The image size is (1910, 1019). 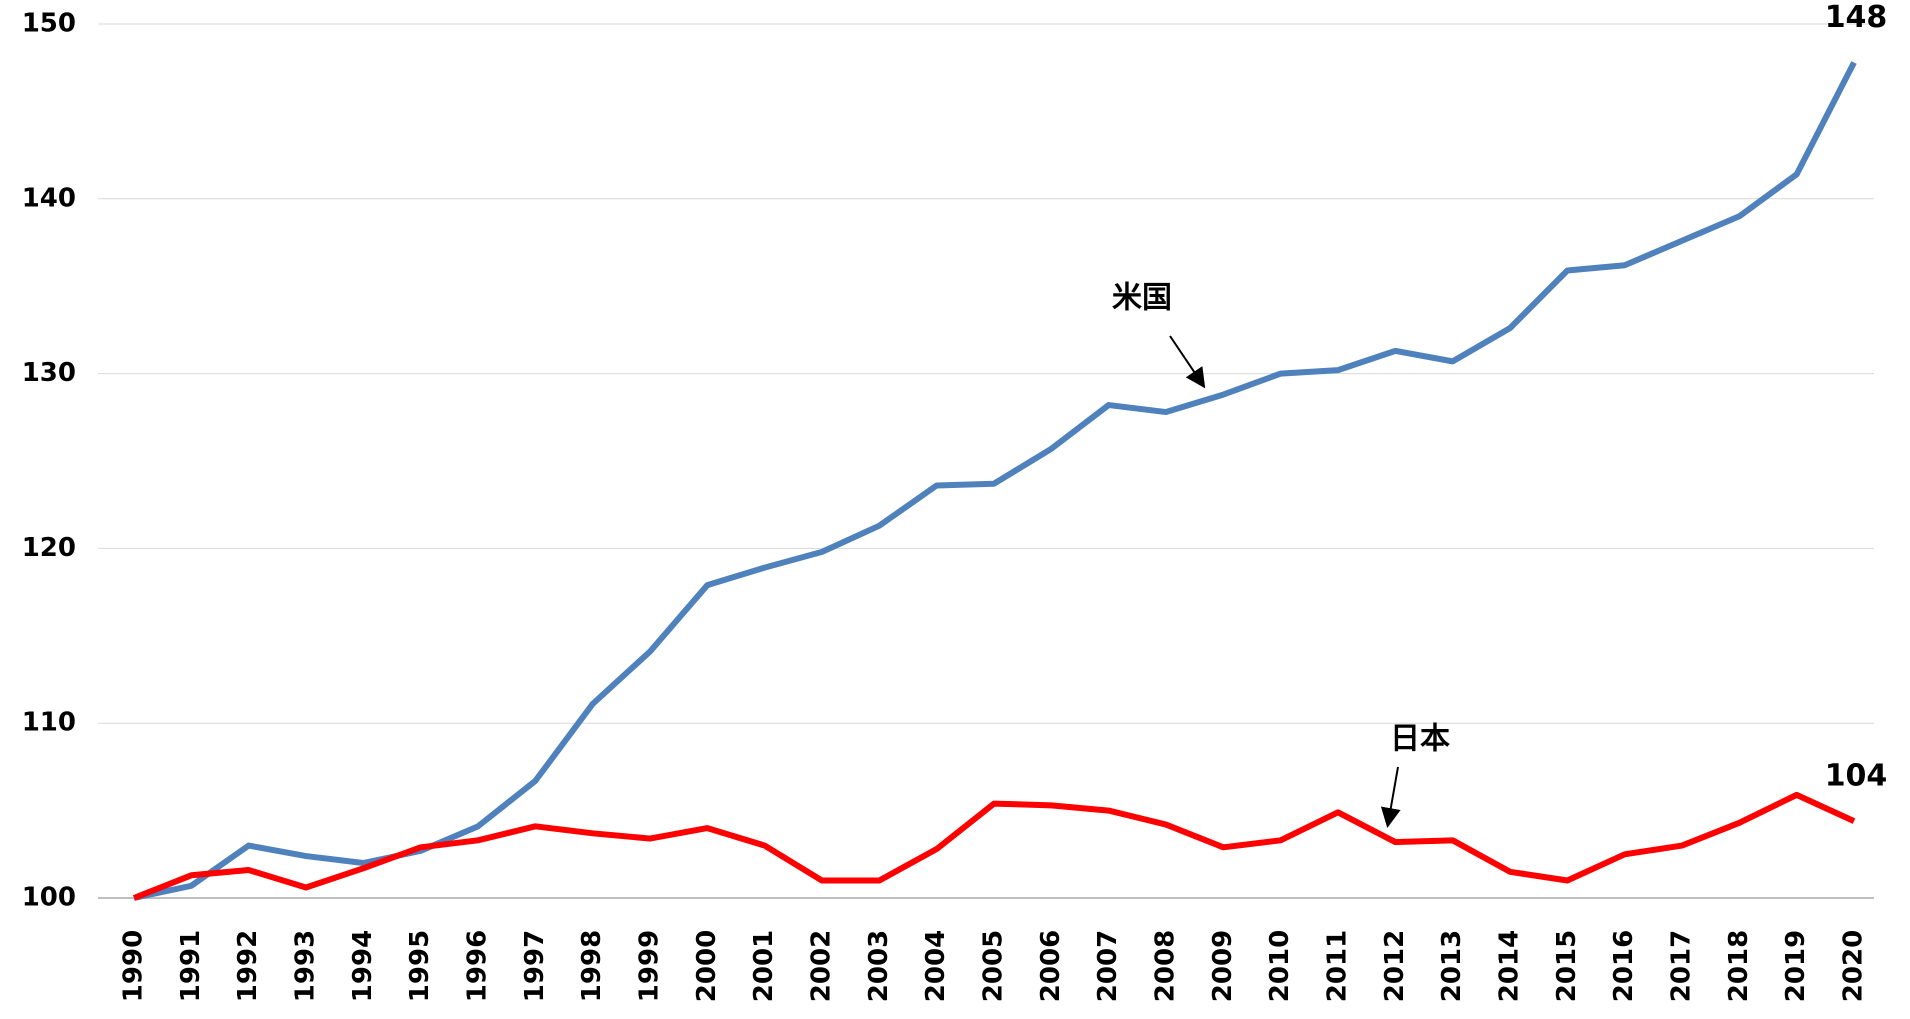 I want to click on series-label: 米国, so click(x=1142, y=298).